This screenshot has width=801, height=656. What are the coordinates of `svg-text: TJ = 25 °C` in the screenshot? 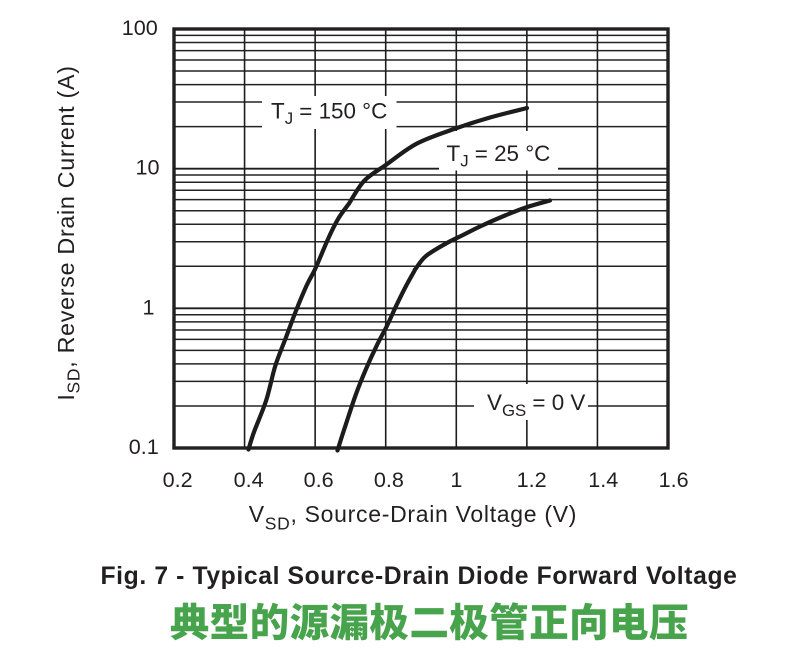 It's located at (499, 156).